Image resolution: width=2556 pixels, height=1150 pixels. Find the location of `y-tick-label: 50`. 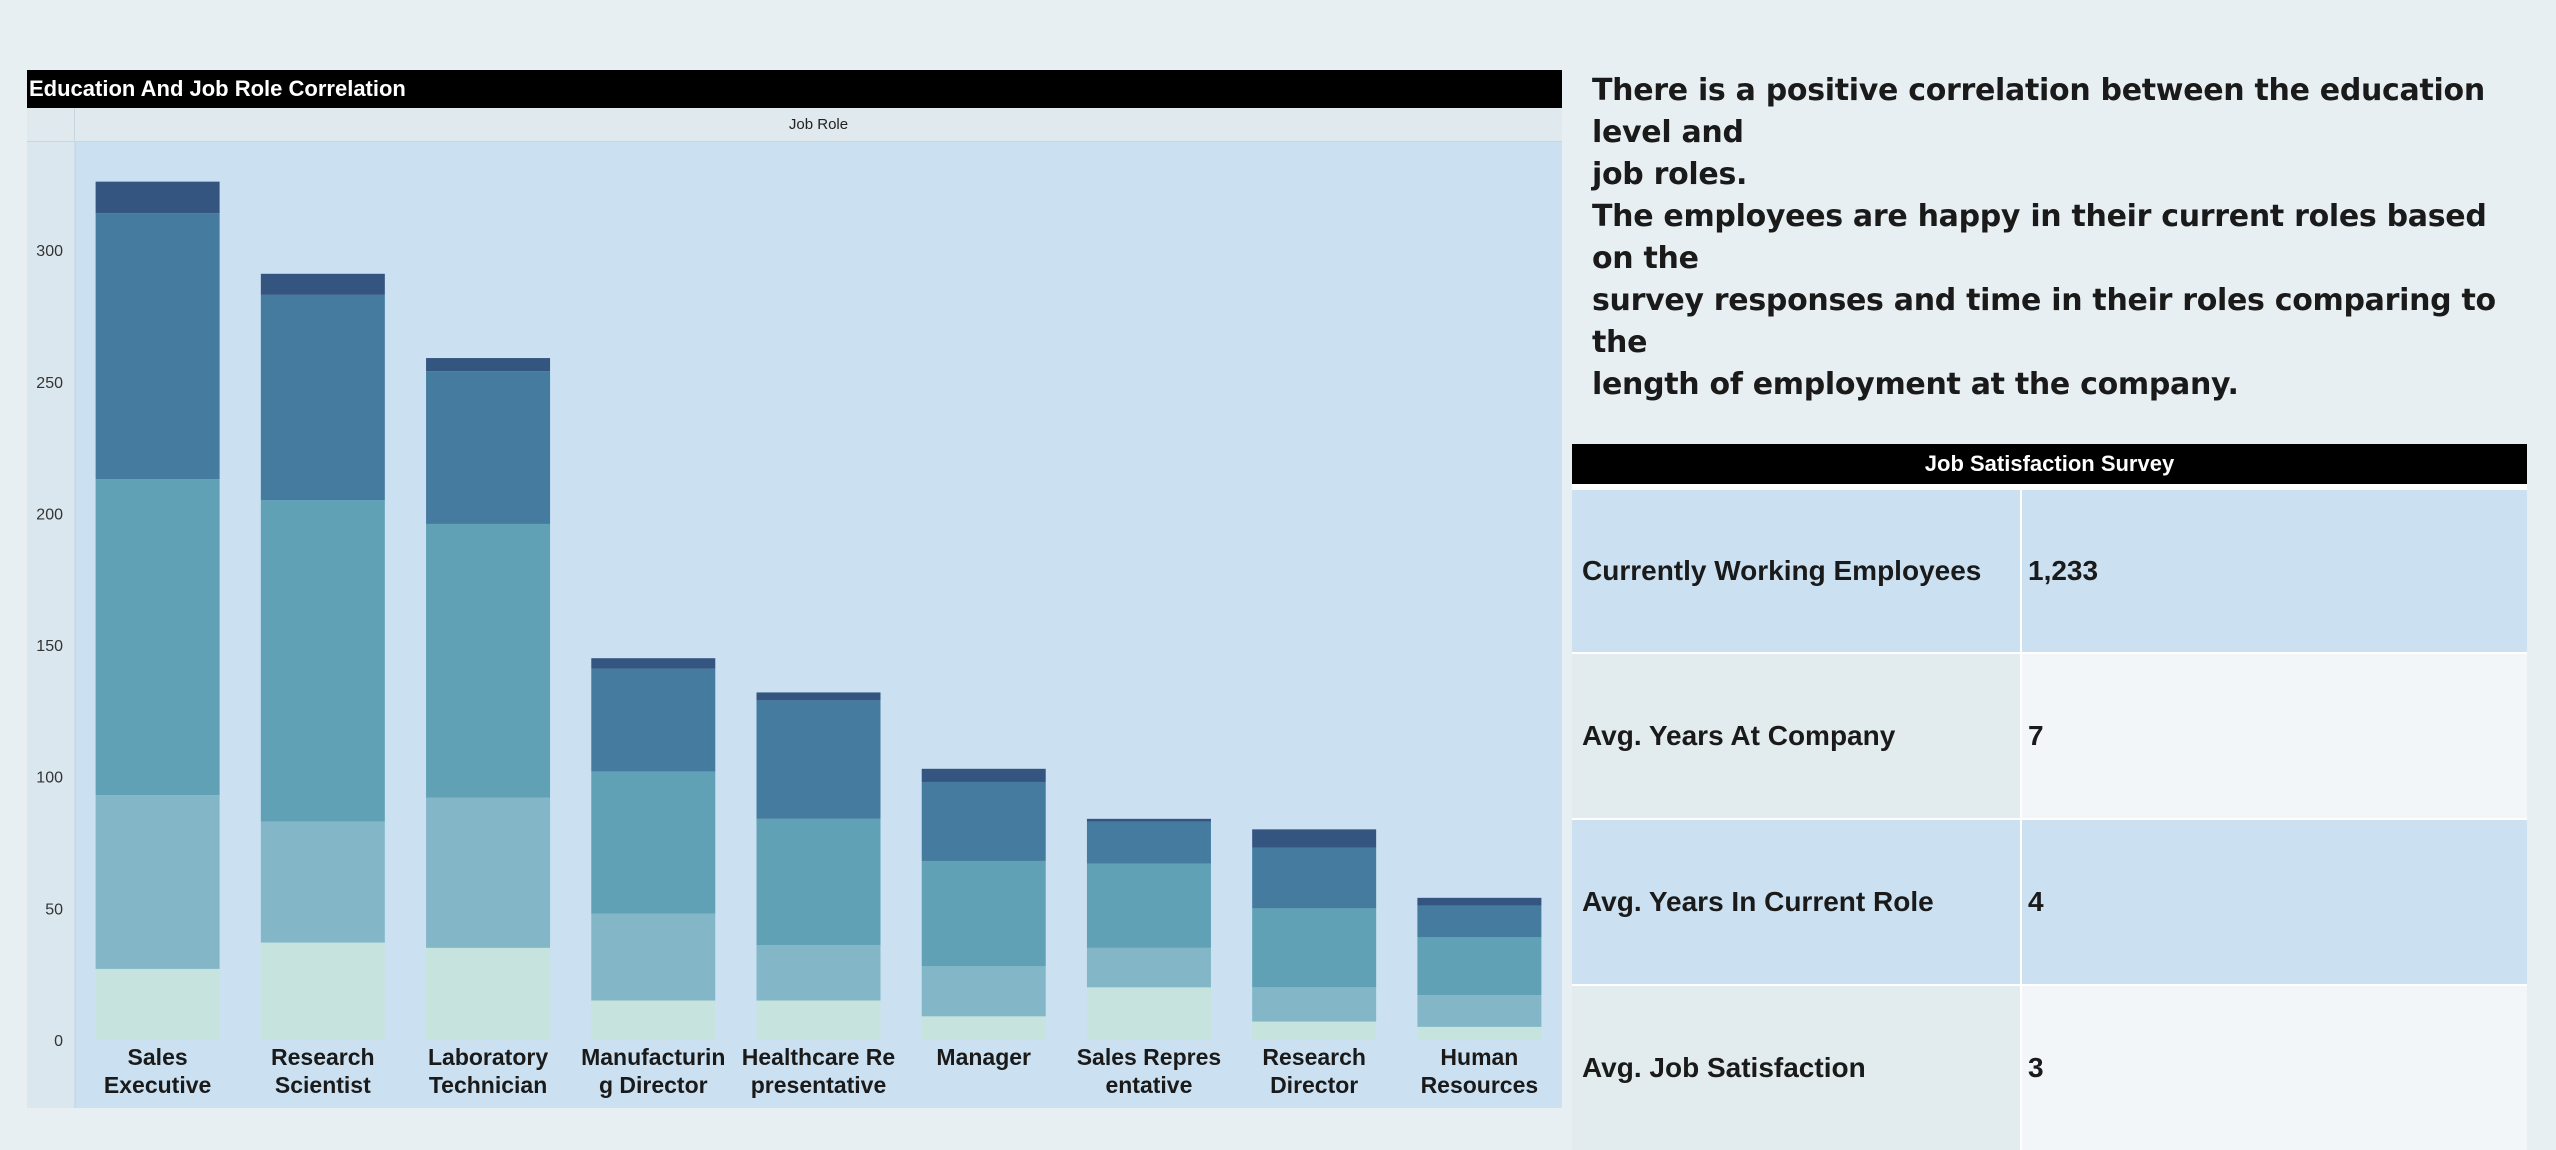

y-tick-label: 50 is located at coordinates (54, 909).